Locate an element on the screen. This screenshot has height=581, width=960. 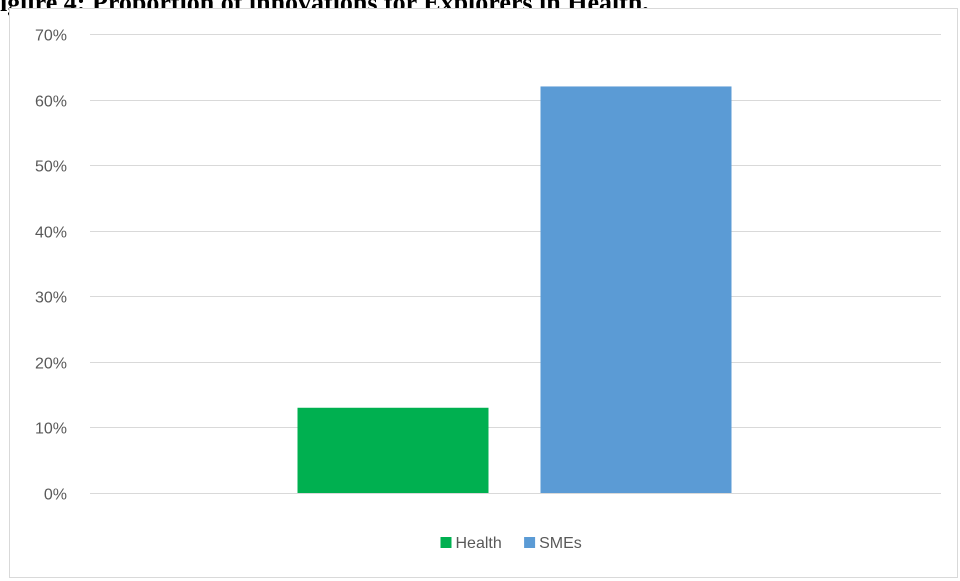
y-tick-label: 30% is located at coordinates (51, 298).